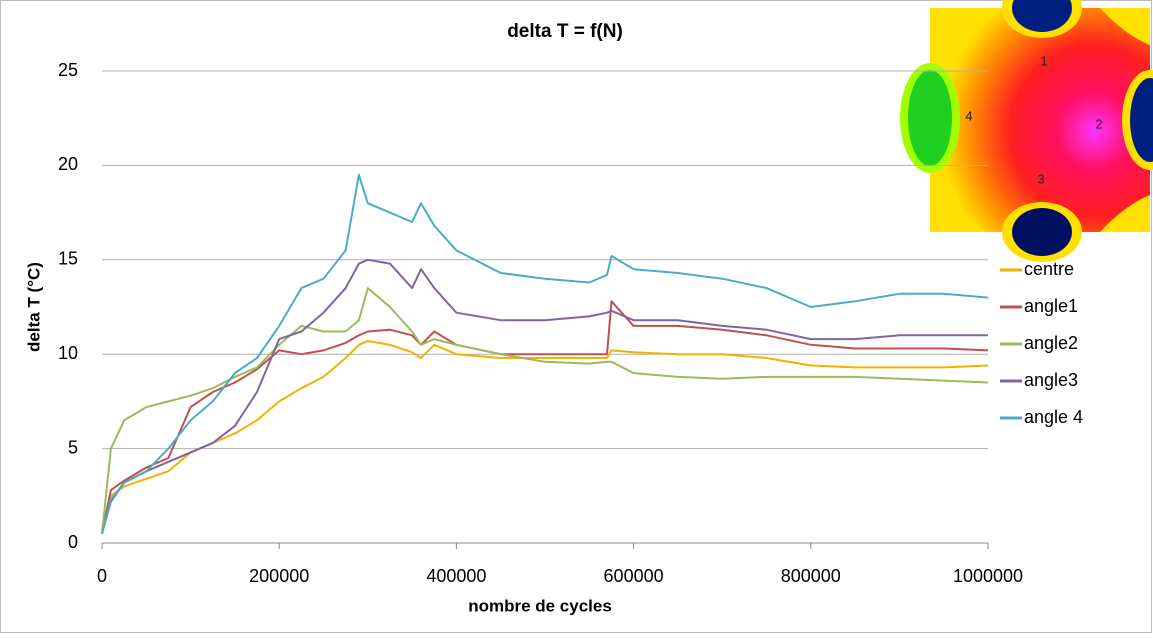  I want to click on inset-label: 2, so click(1098, 123).